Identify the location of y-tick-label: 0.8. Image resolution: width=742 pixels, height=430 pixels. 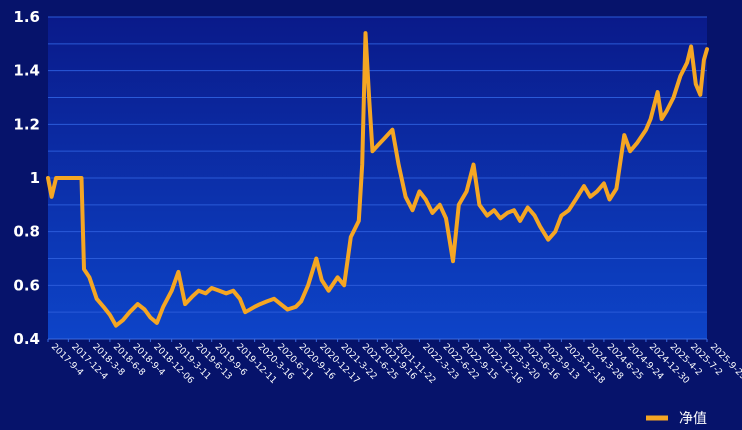
(26, 232).